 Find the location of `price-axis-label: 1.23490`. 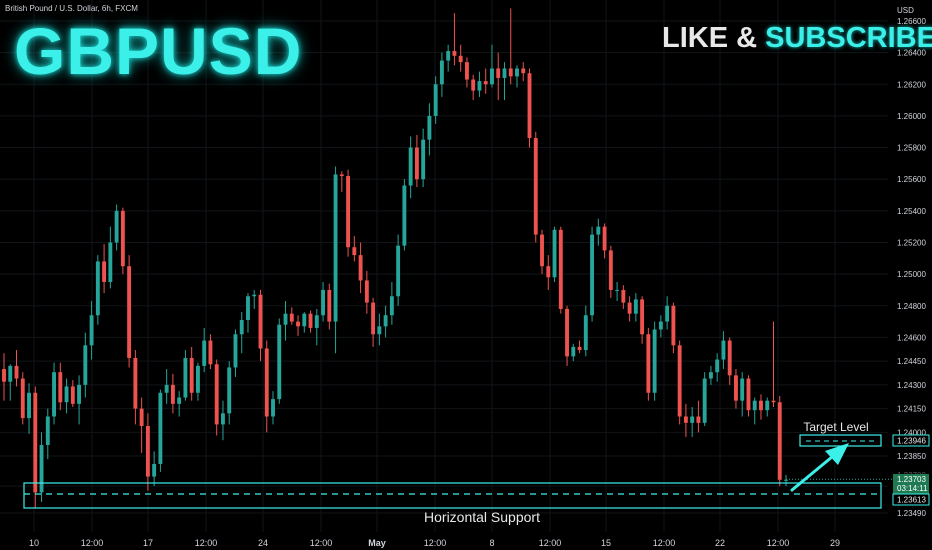

price-axis-label: 1.23490 is located at coordinates (911, 513).